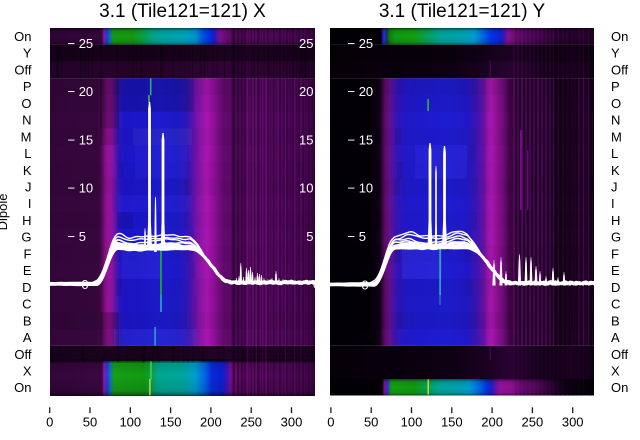  What do you see at coordinates (306, 91) in the screenshot?
I see `svg-text: 20` at bounding box center [306, 91].